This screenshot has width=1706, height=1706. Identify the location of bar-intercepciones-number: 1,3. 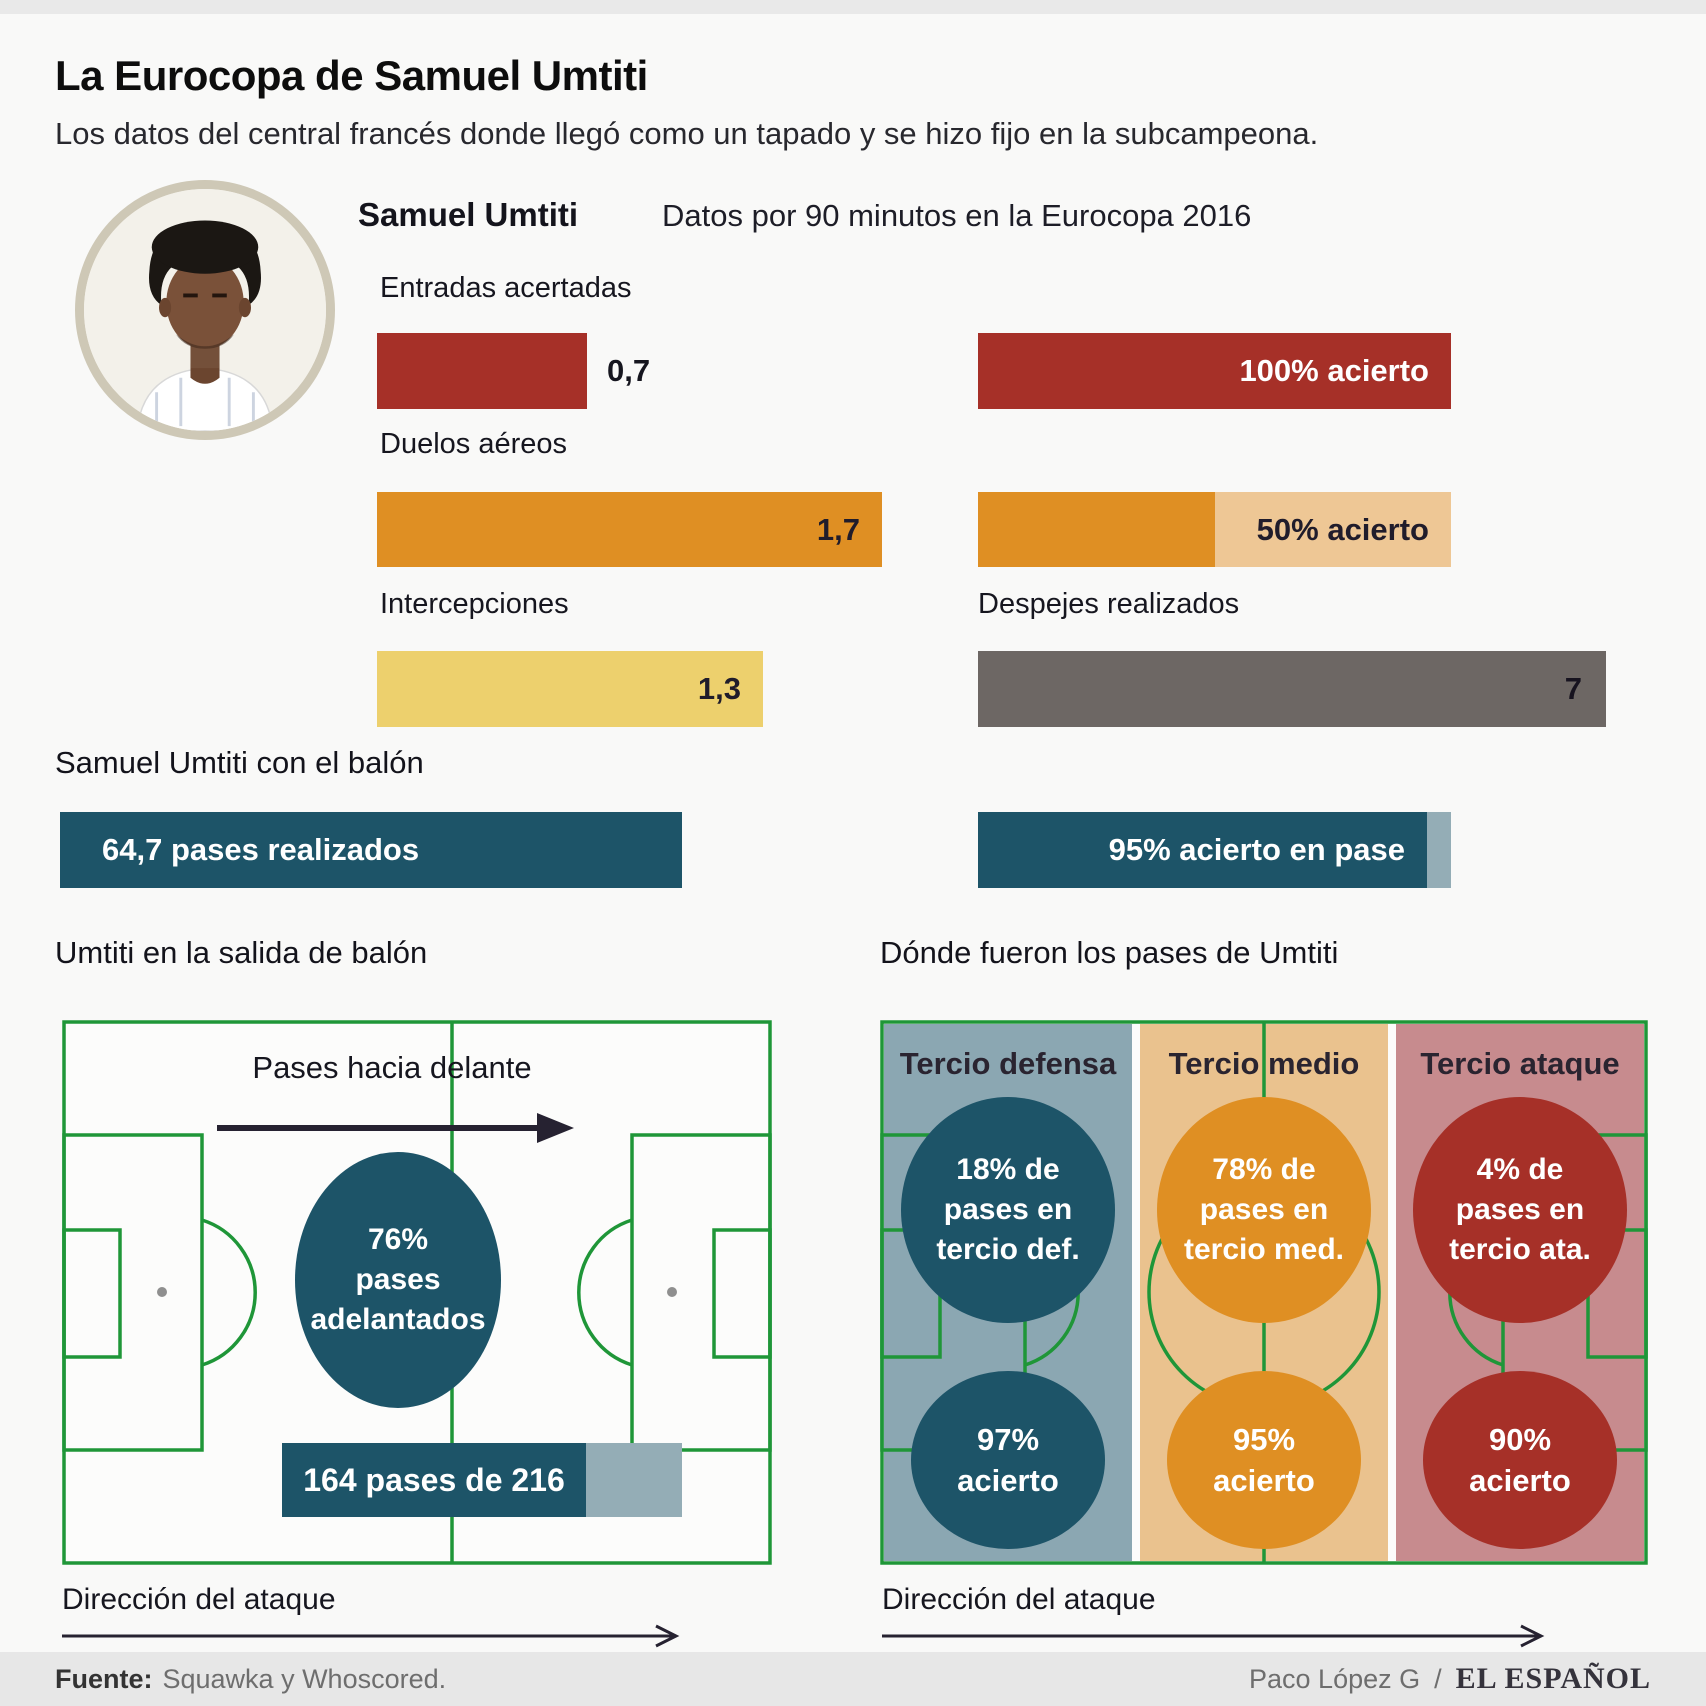
(719, 688).